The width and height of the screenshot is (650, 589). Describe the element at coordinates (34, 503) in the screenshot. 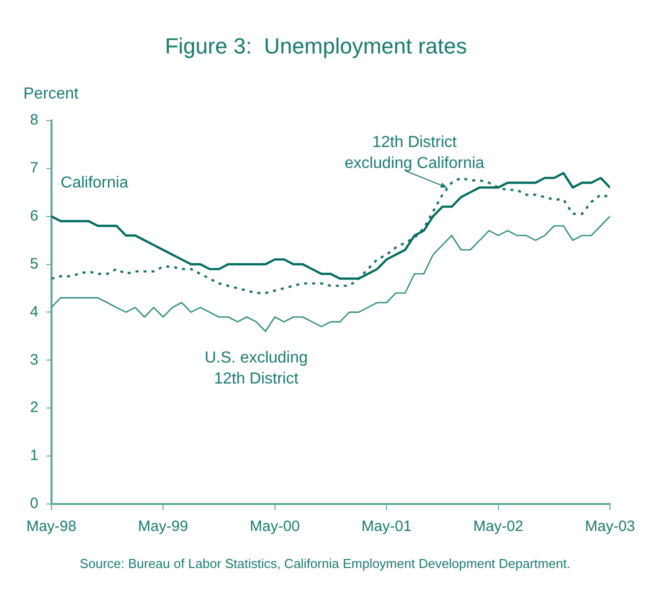

I see `y-tick-label: 0` at that location.